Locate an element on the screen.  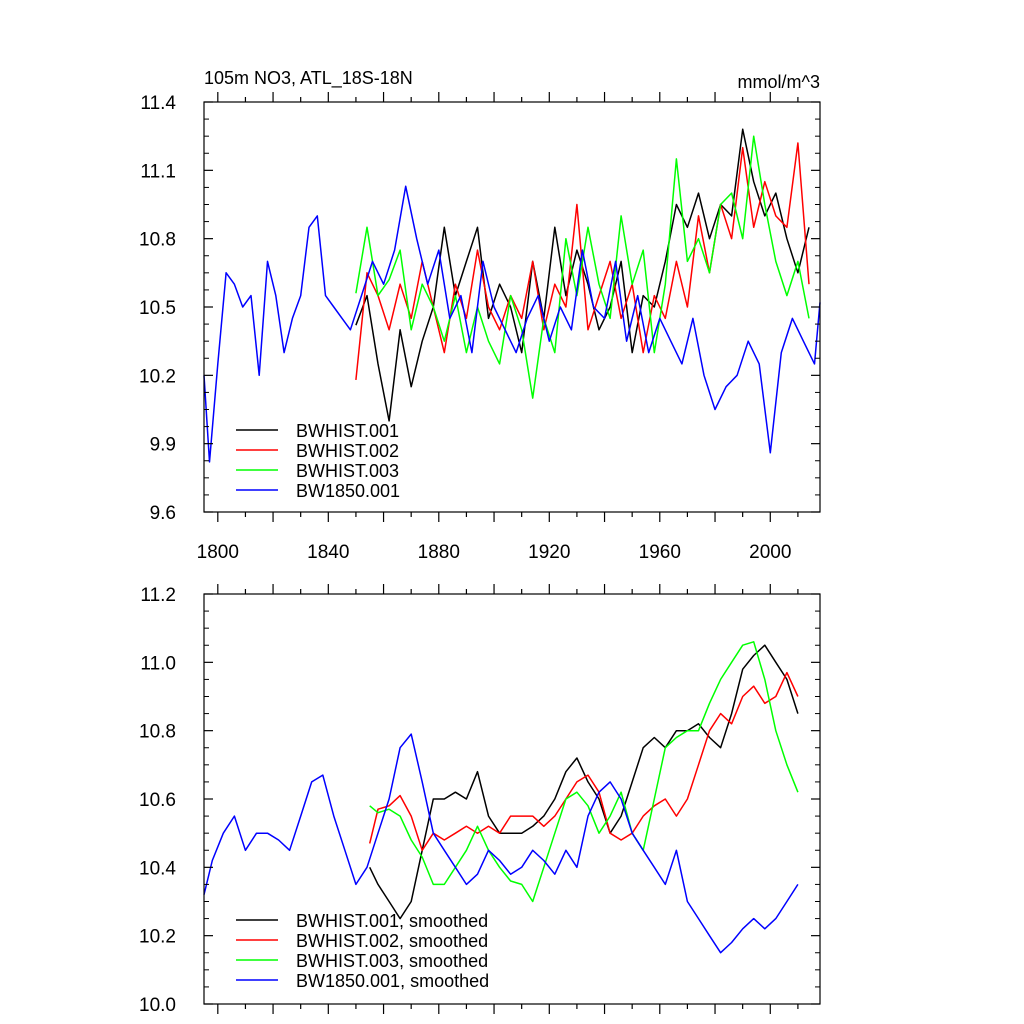
x-tick-label: 2000 is located at coordinates (770, 552).